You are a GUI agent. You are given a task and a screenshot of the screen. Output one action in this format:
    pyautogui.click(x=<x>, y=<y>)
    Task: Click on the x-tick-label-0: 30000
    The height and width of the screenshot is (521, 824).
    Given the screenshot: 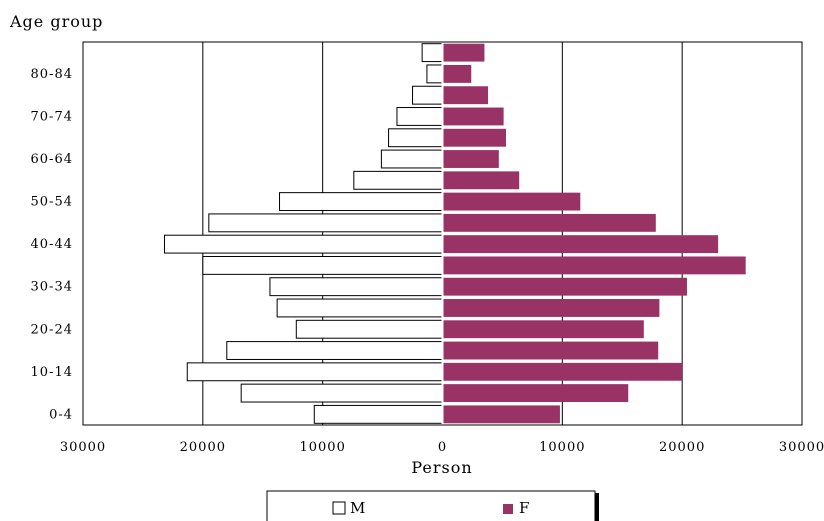 What is the action you would take?
    pyautogui.click(x=83, y=447)
    